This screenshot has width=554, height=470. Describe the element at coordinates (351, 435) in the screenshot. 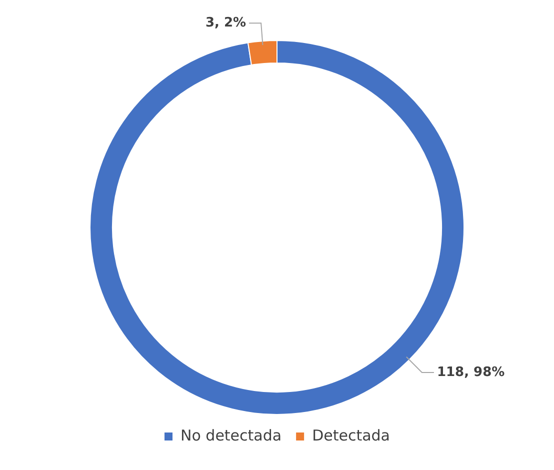

I see `legend-label: Detectada` at that location.